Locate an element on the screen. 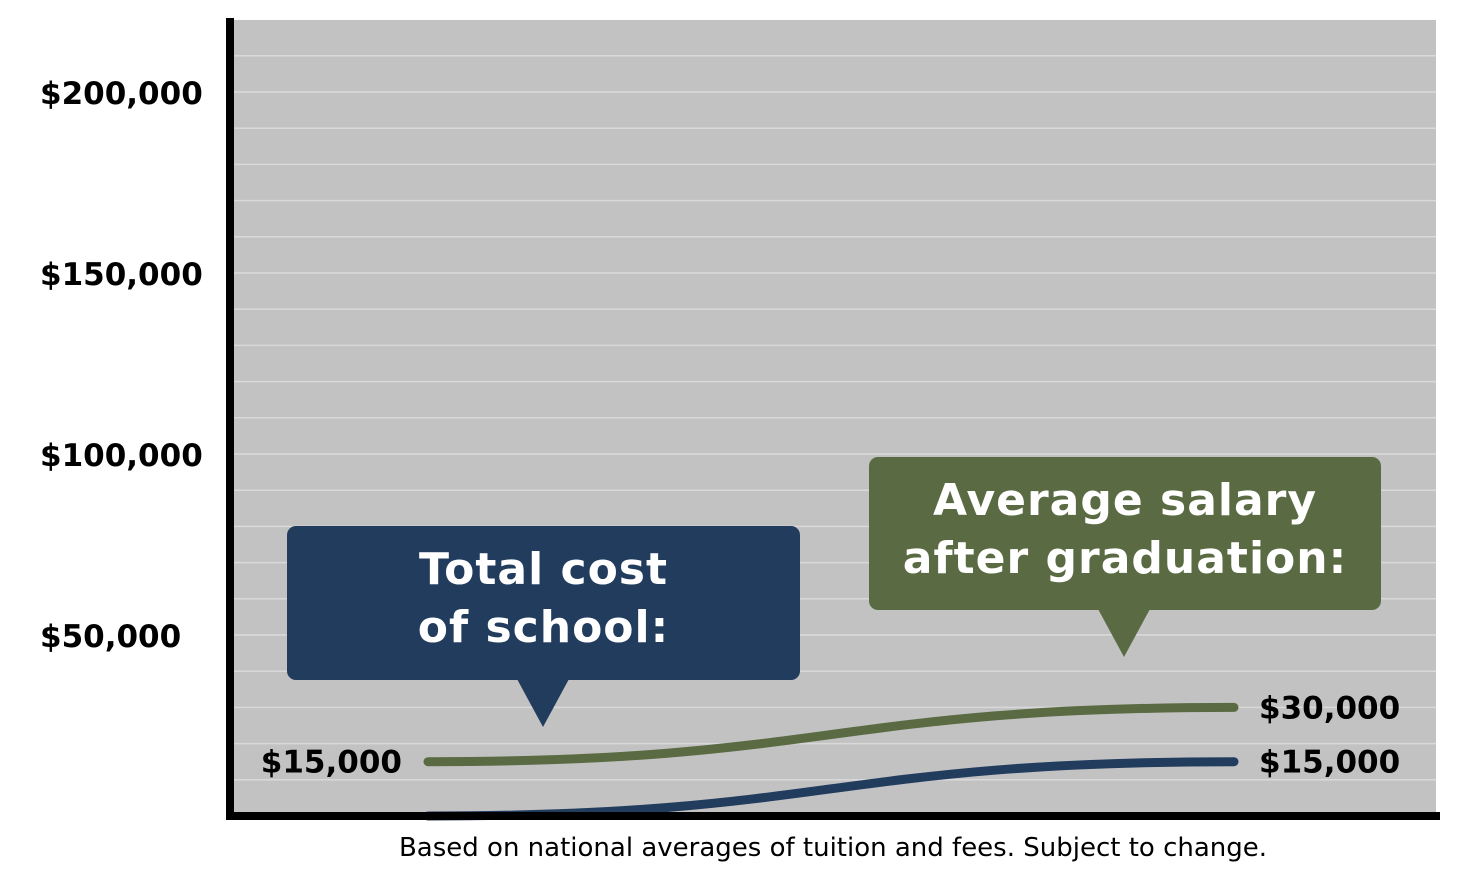 Image resolution: width=1476 pixels, height=880 pixels. callout-cost: Total cost of school: is located at coordinates (543, 626).